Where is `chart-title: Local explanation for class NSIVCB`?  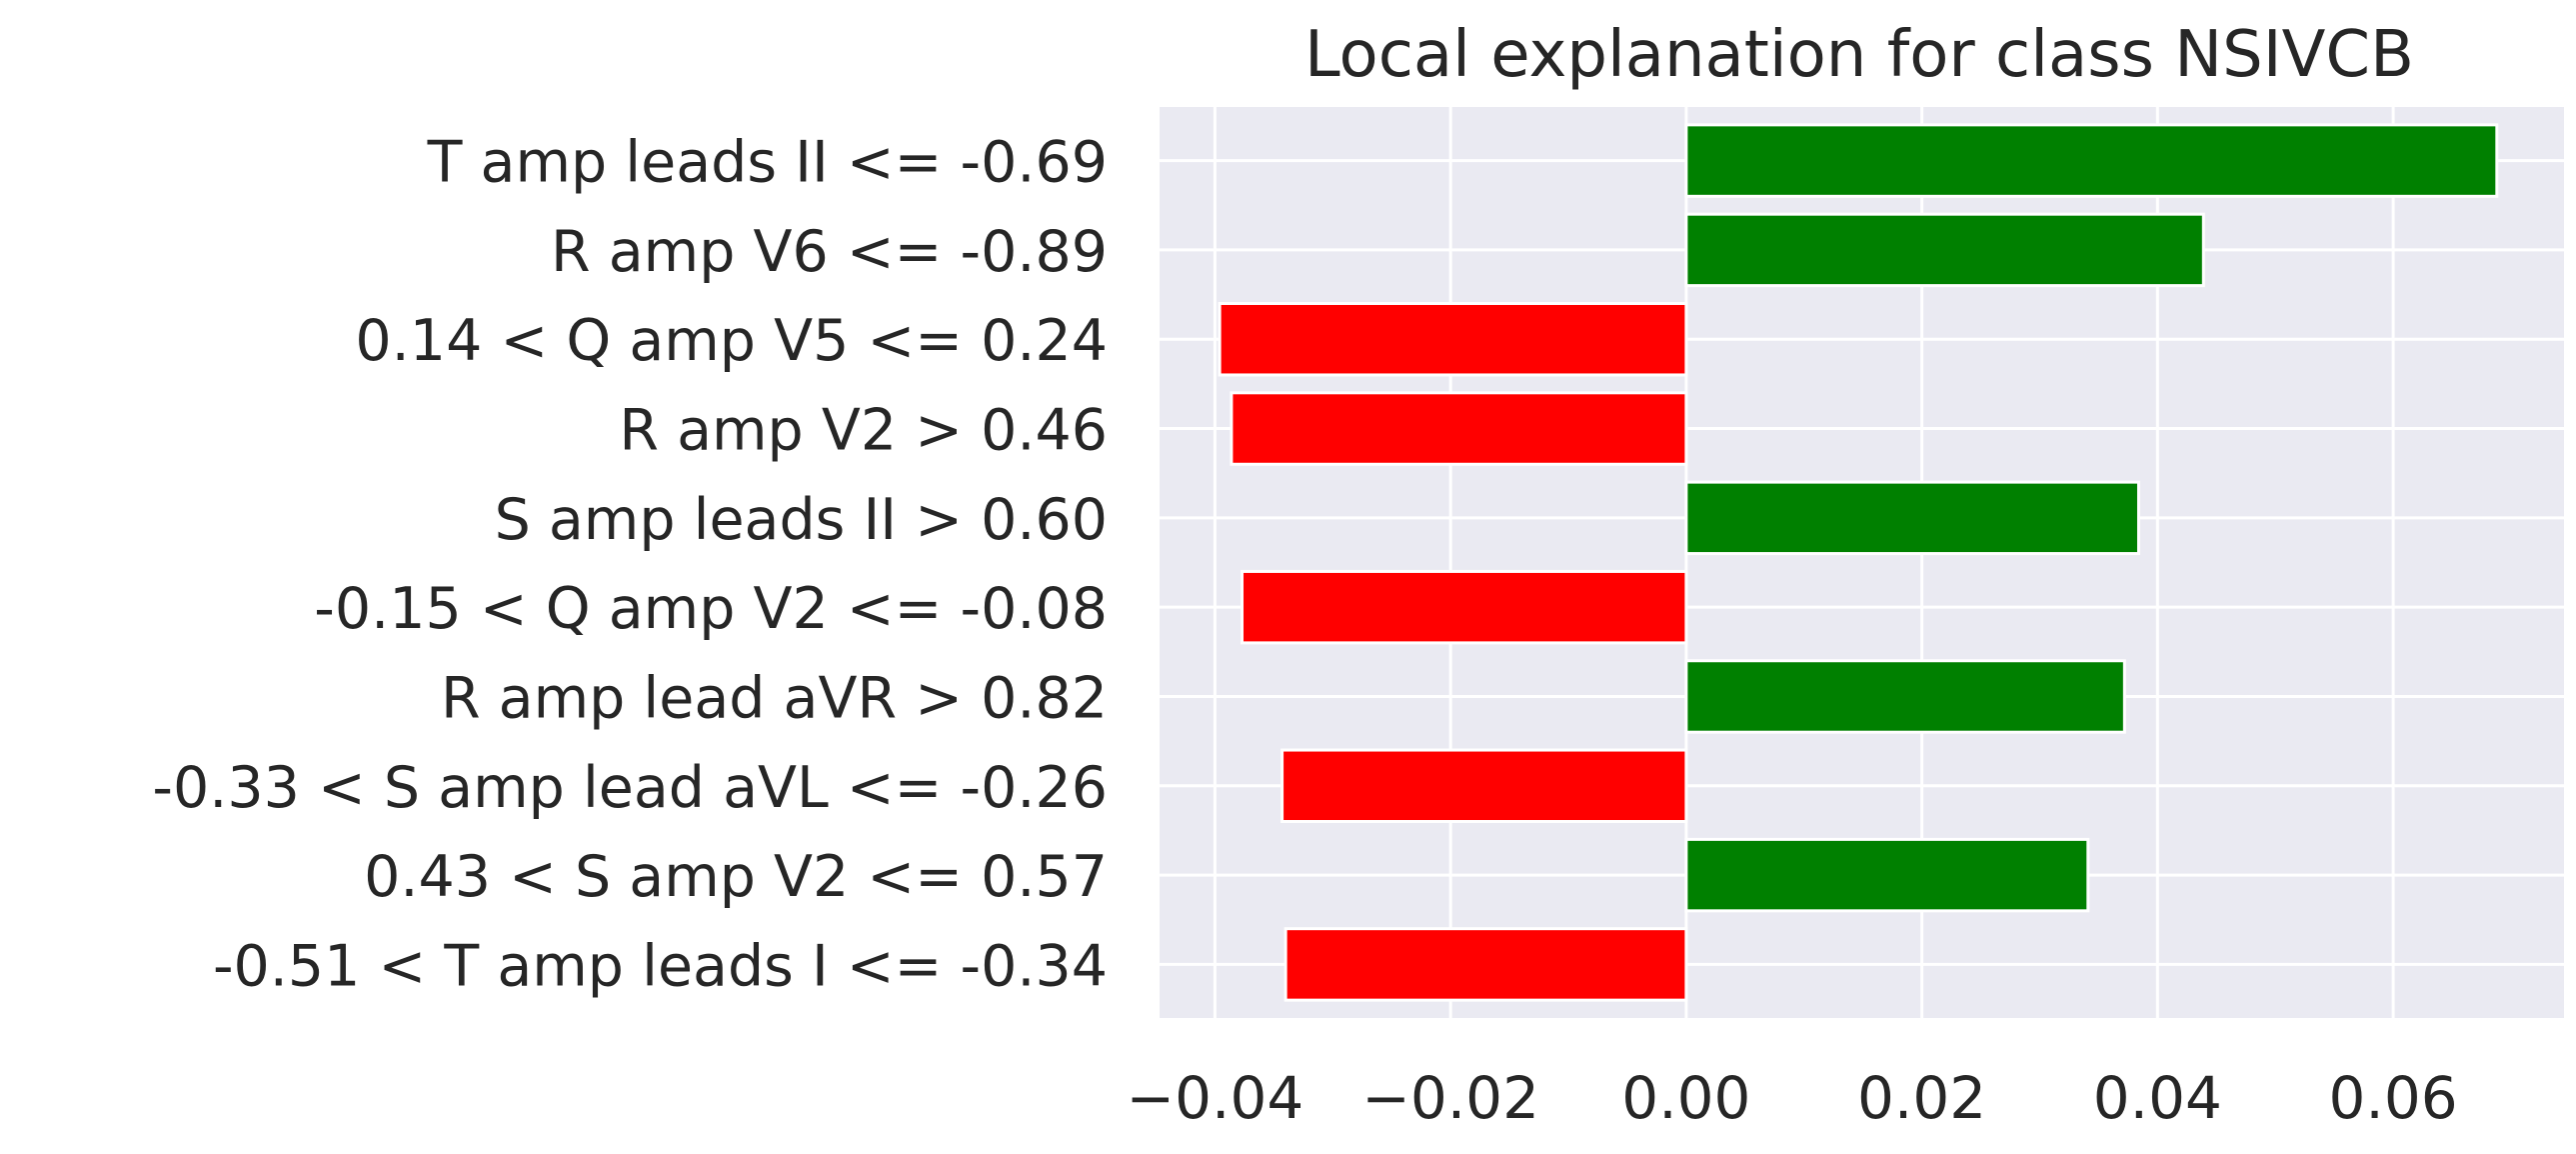
chart-title: Local explanation for class NSIVCB is located at coordinates (1859, 55).